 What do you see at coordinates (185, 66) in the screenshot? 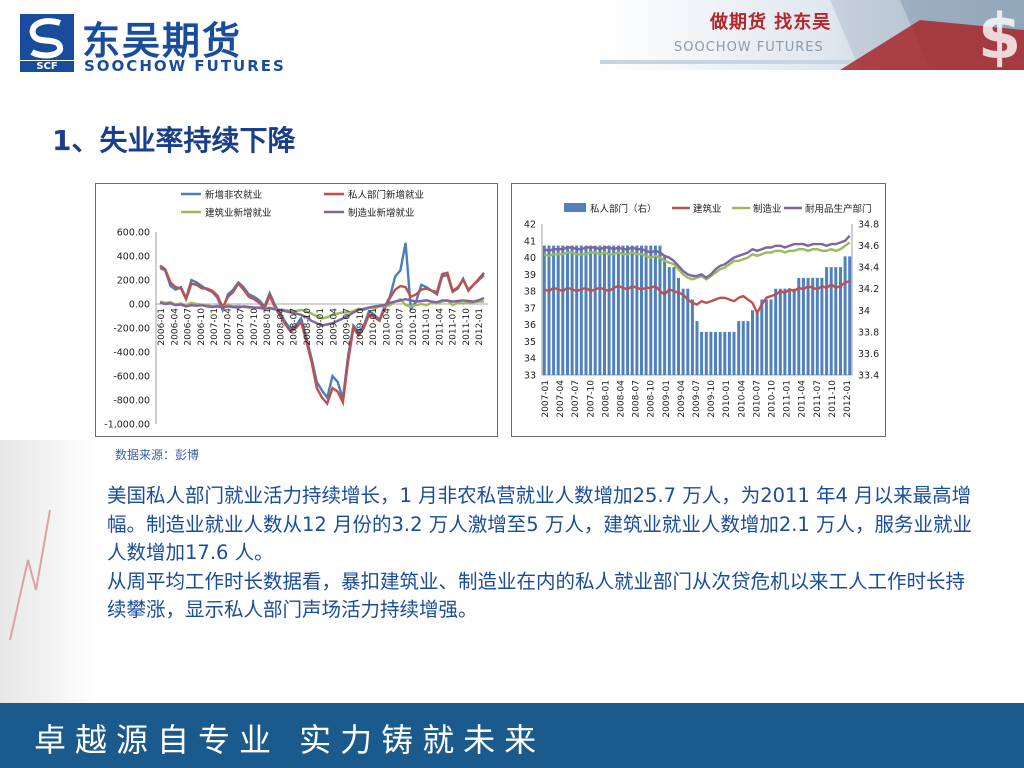
I see `logo-english-name: SOOCHOW FUTURES` at bounding box center [185, 66].